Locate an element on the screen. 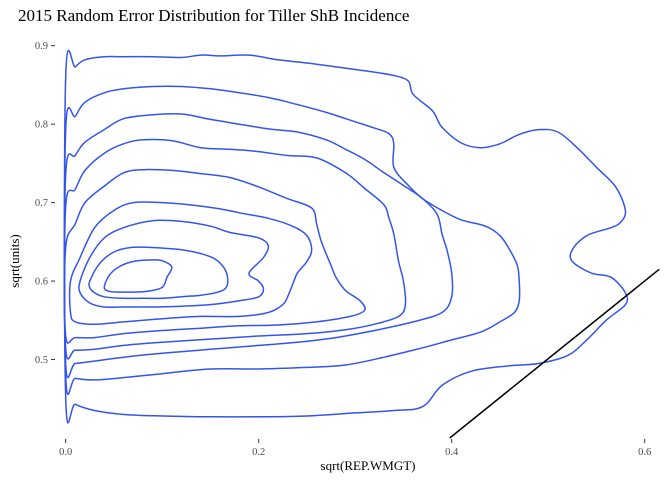 Image resolution: width=672 pixels, height=480 pixels. y-tick-label: 0.9 is located at coordinates (41, 46).